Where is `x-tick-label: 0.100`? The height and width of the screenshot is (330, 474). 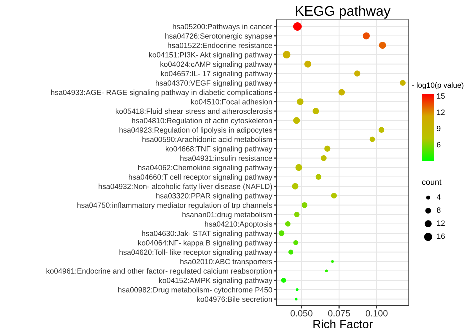 x-tick-label: 0.100 is located at coordinates (377, 313).